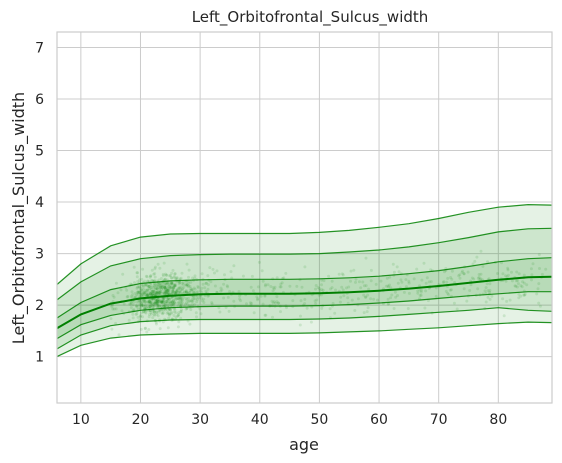 The image size is (562, 463). I want to click on y-tick-labels: 1 2 3 4 5 6 7, so click(39, 202).